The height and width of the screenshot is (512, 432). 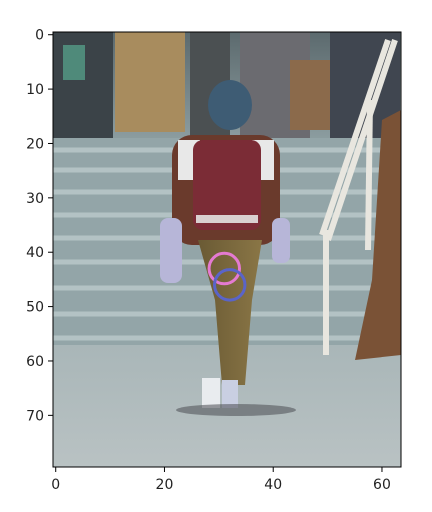 What do you see at coordinates (221, 480) in the screenshot?
I see `x-axis: 0 20 40 60` at bounding box center [221, 480].